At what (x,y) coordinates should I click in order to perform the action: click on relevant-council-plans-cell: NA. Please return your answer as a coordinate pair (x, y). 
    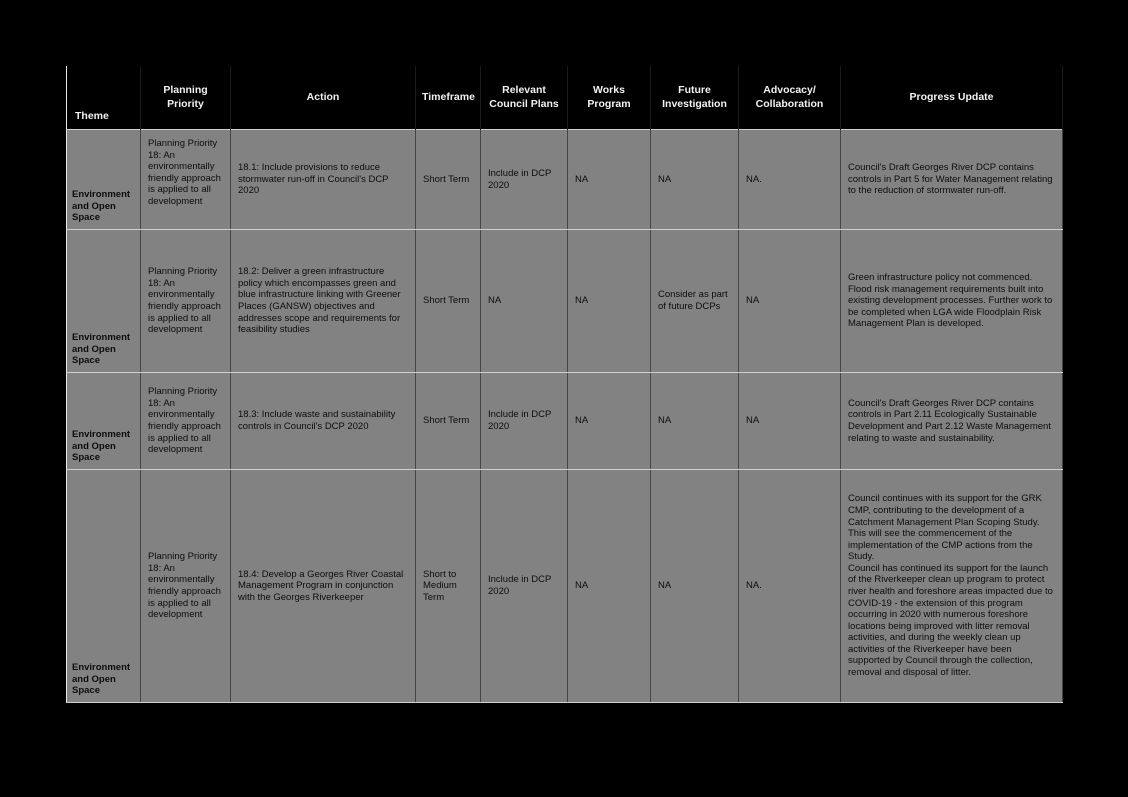
    Looking at the image, I should click on (524, 301).